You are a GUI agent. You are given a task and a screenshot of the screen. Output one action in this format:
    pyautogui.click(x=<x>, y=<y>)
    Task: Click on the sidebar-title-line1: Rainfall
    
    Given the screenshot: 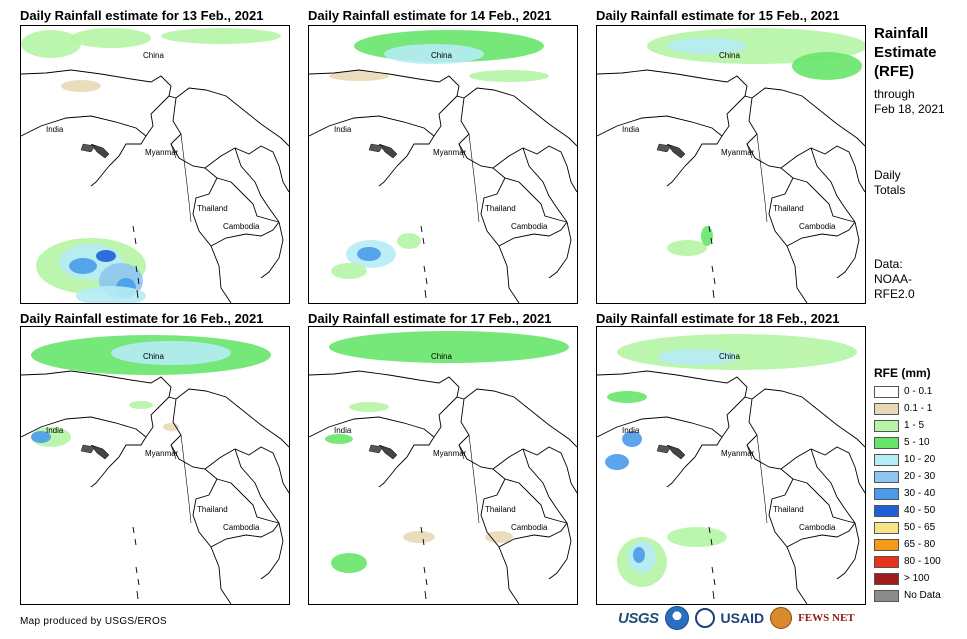 What is the action you would take?
    pyautogui.click(x=901, y=33)
    